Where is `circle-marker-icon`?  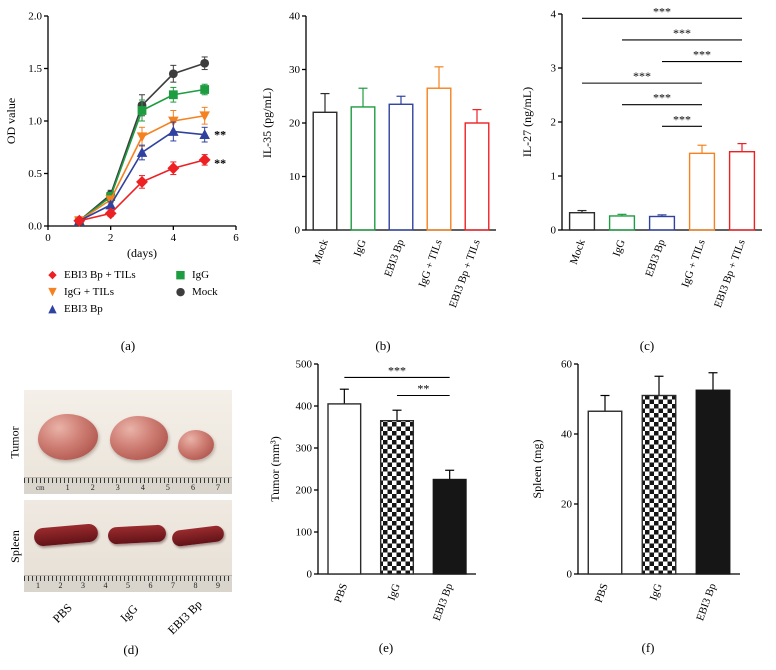 circle-marker-icon is located at coordinates (205, 63).